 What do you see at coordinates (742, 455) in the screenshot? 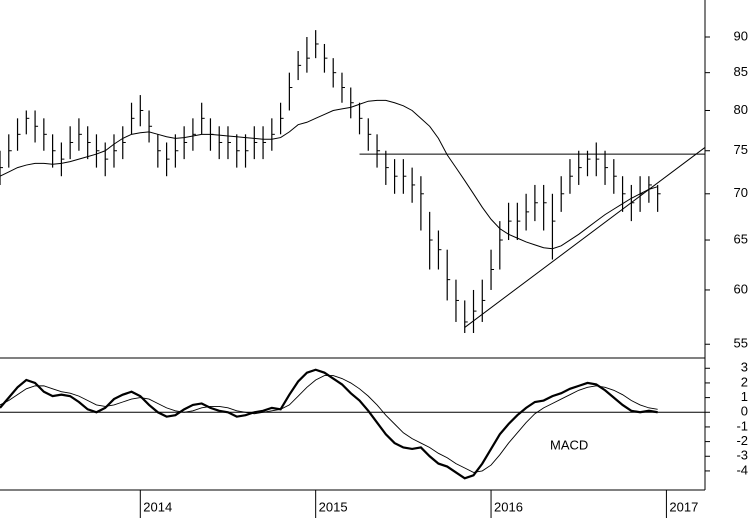
I see `y-tick-label: -3` at bounding box center [742, 455].